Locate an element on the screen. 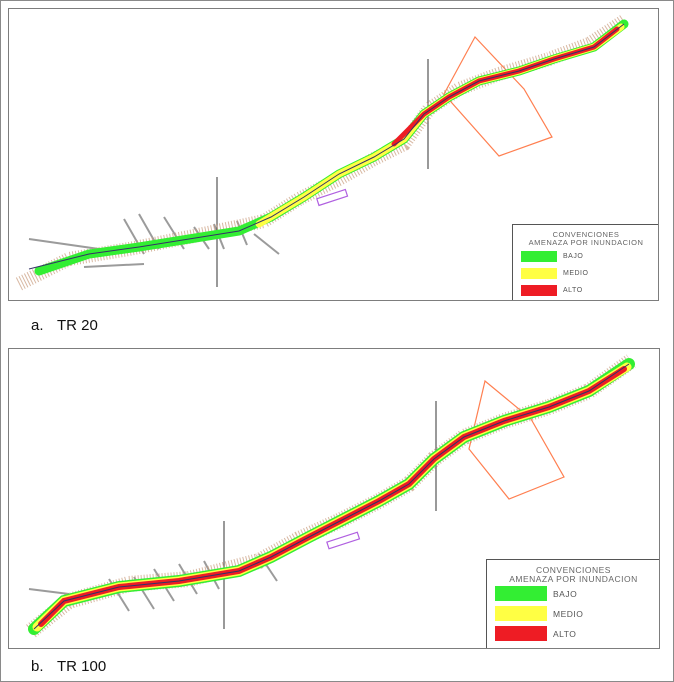  caption-b-letter: b. is located at coordinates (37, 666).